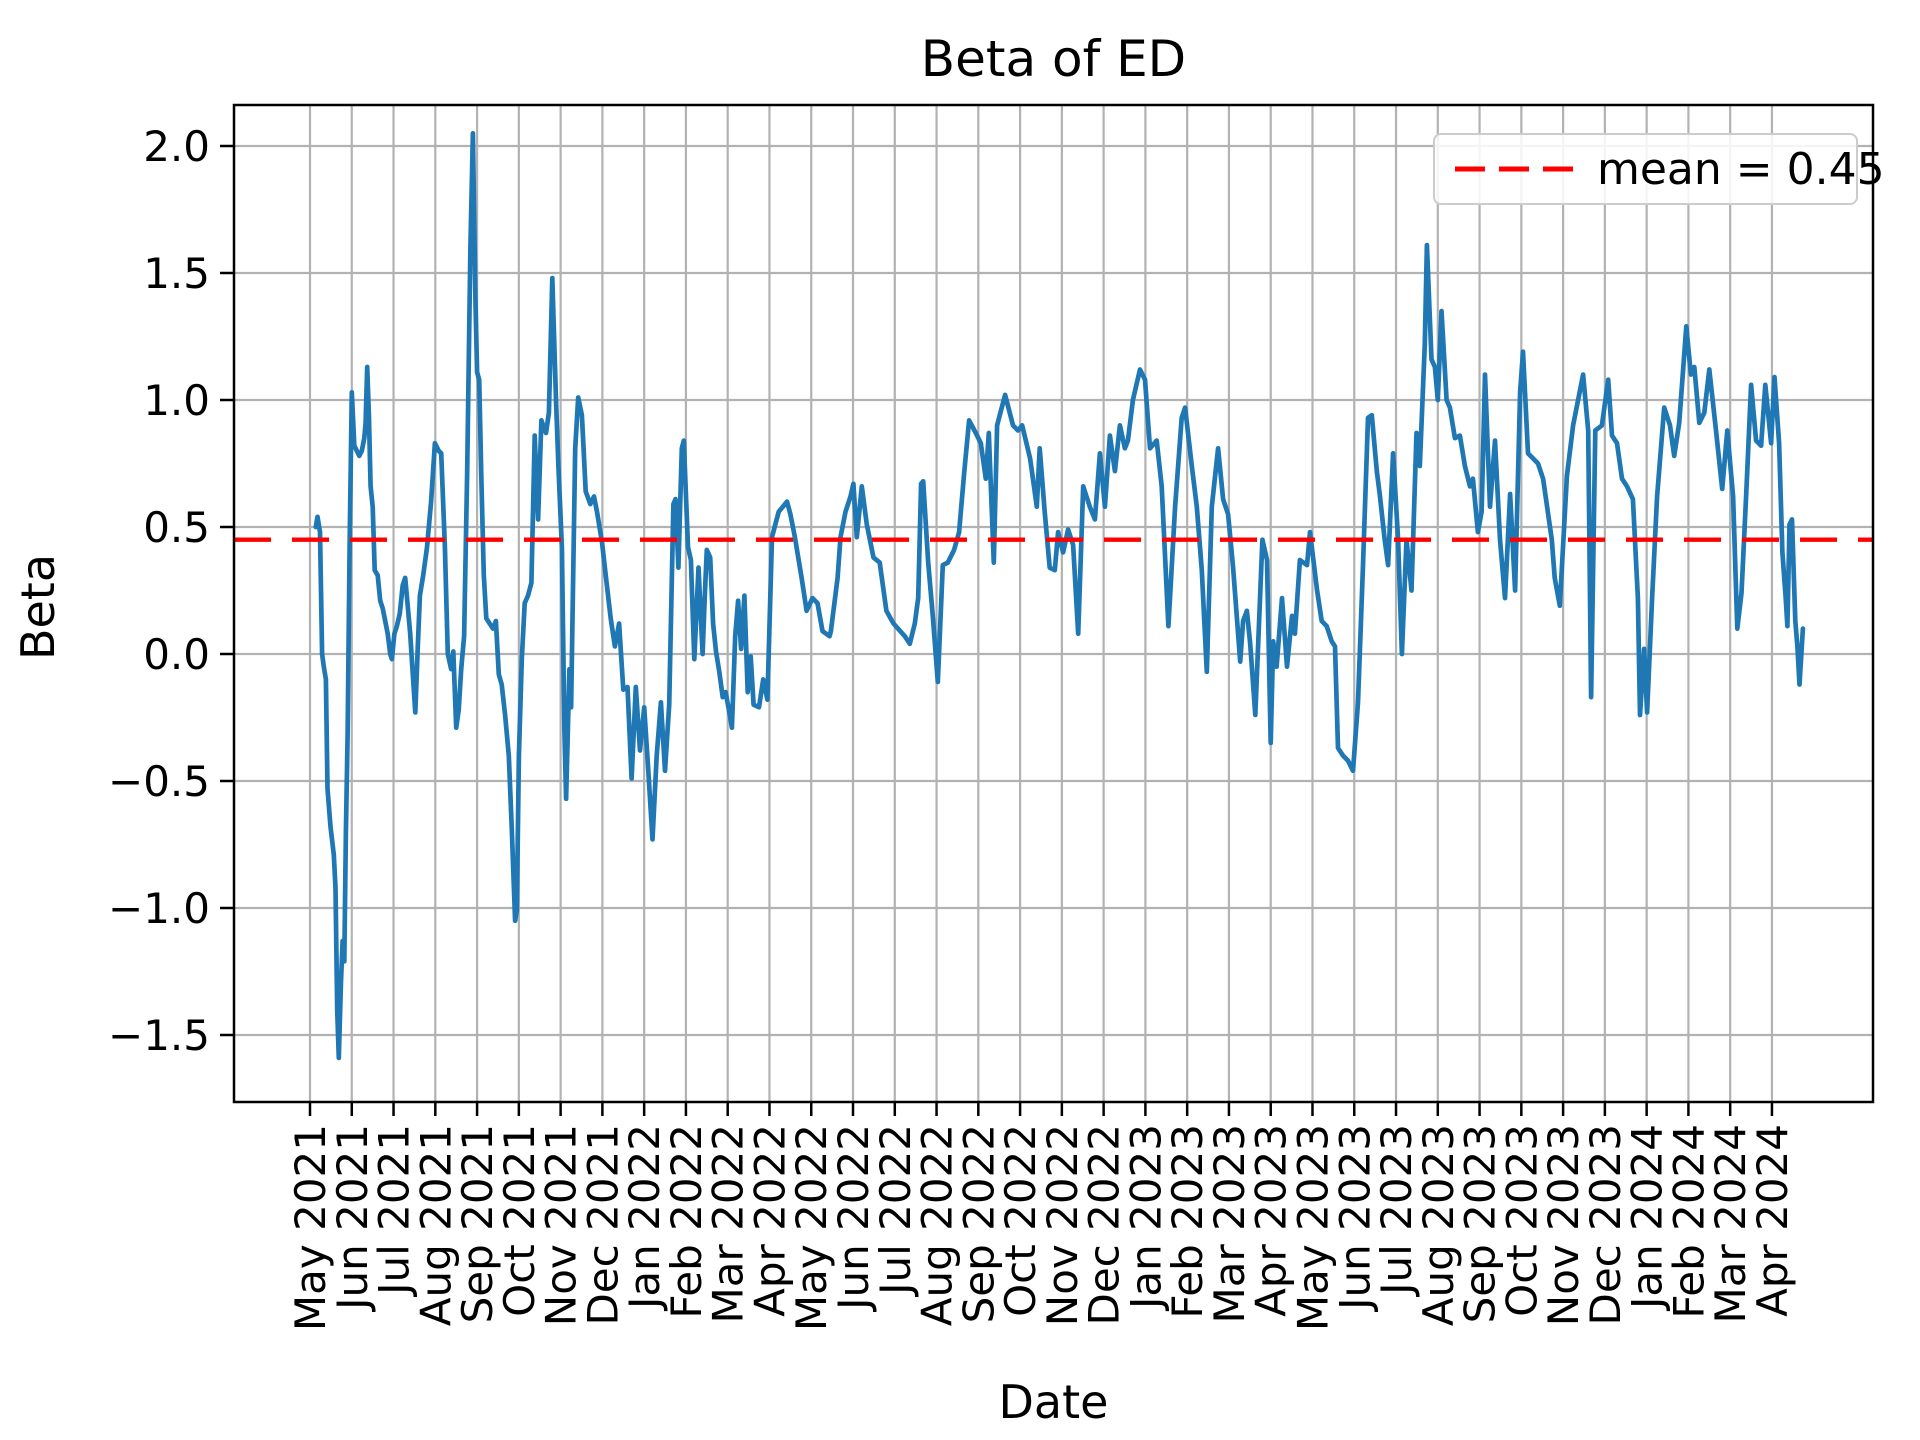  What do you see at coordinates (1688, 1221) in the screenshot?
I see `x-tick-label: Feb 2024` at bounding box center [1688, 1221].